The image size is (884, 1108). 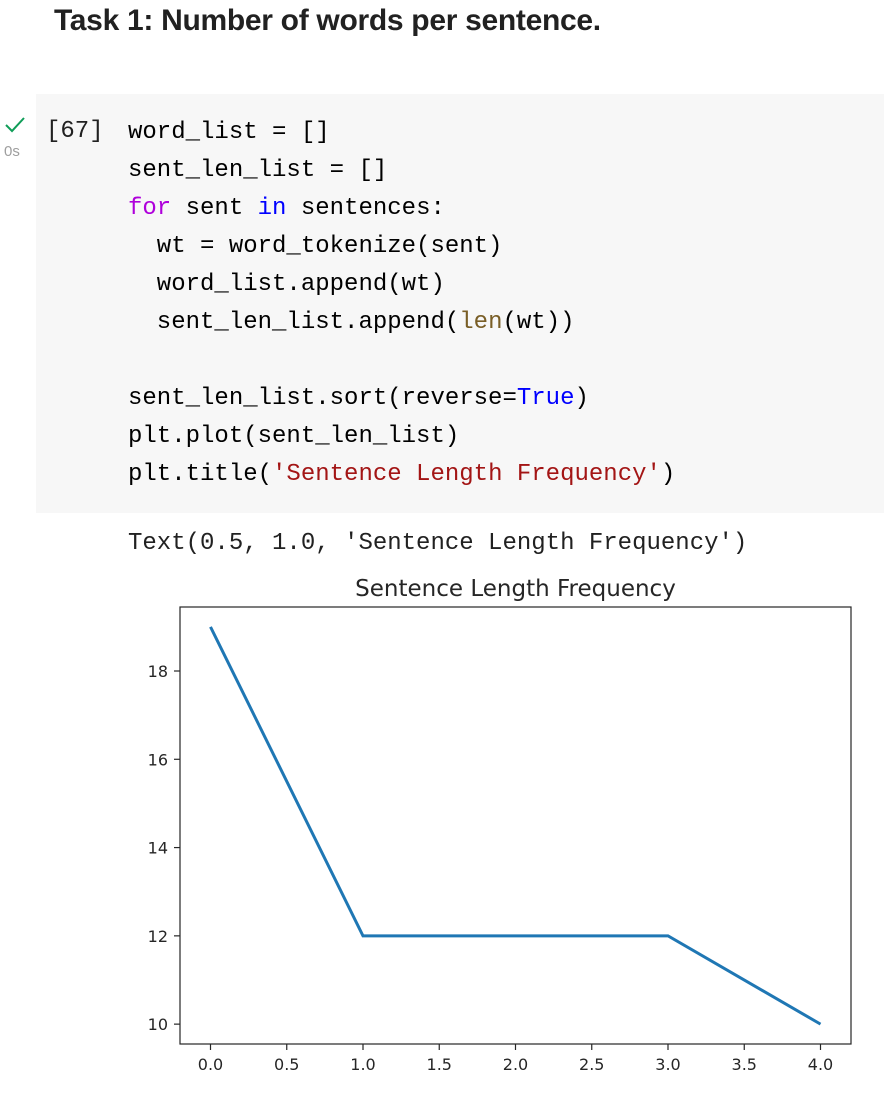 What do you see at coordinates (214, 208) in the screenshot?
I see `code-token: sent` at bounding box center [214, 208].